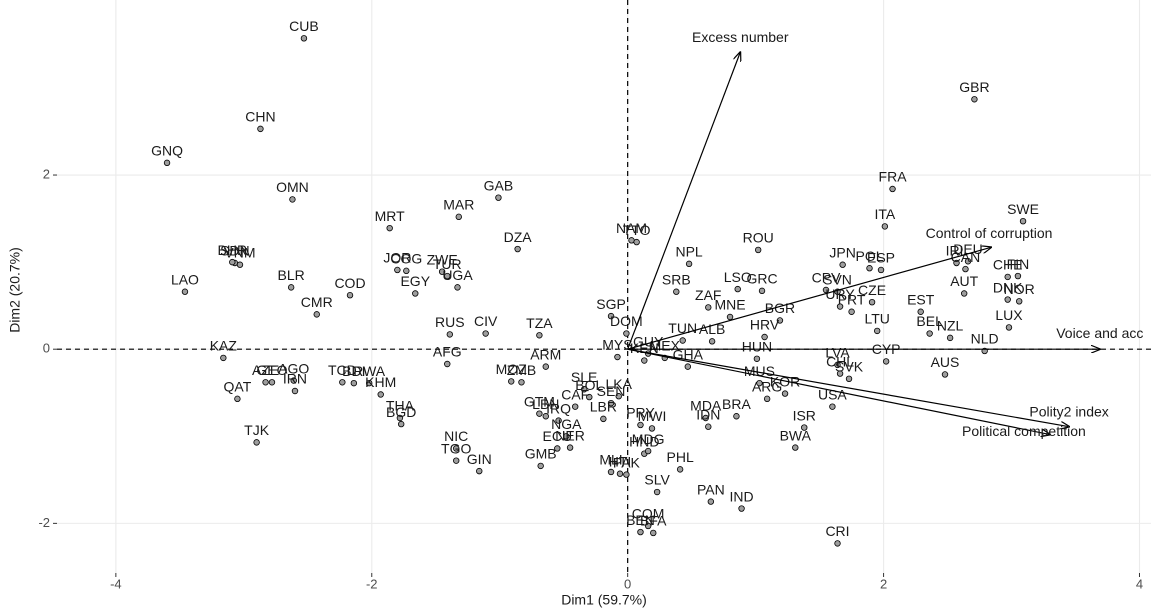 The height and width of the screenshot is (609, 1151). Describe the element at coordinates (1139, 583) in the screenshot. I see `x-tick-label: 4` at that location.